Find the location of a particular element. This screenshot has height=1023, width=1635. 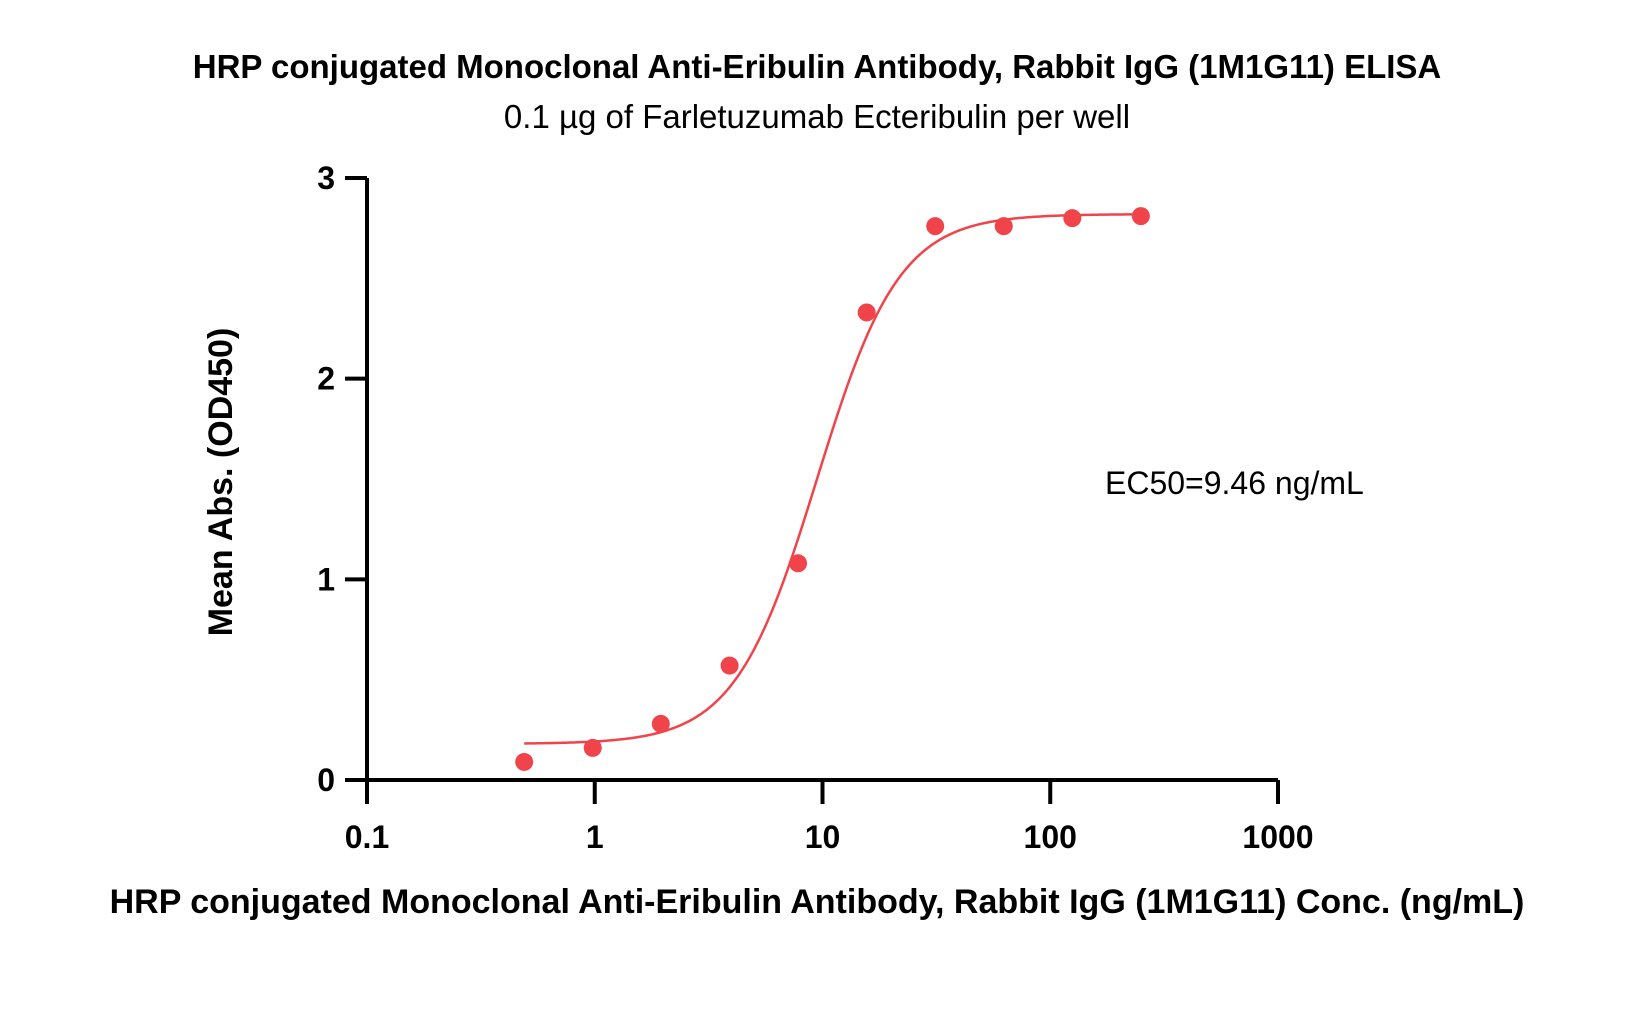

ec50-annotation: EC50=9.46 ng/mL is located at coordinates (1234, 483).